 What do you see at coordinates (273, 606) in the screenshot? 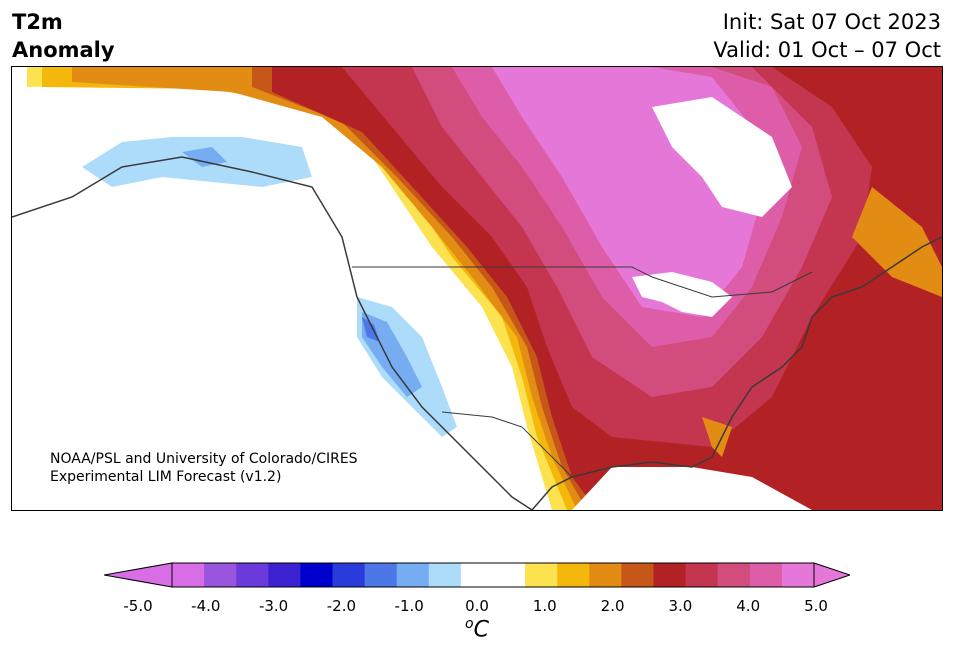
I see `colorbar-tick-label: -3.0` at bounding box center [273, 606].